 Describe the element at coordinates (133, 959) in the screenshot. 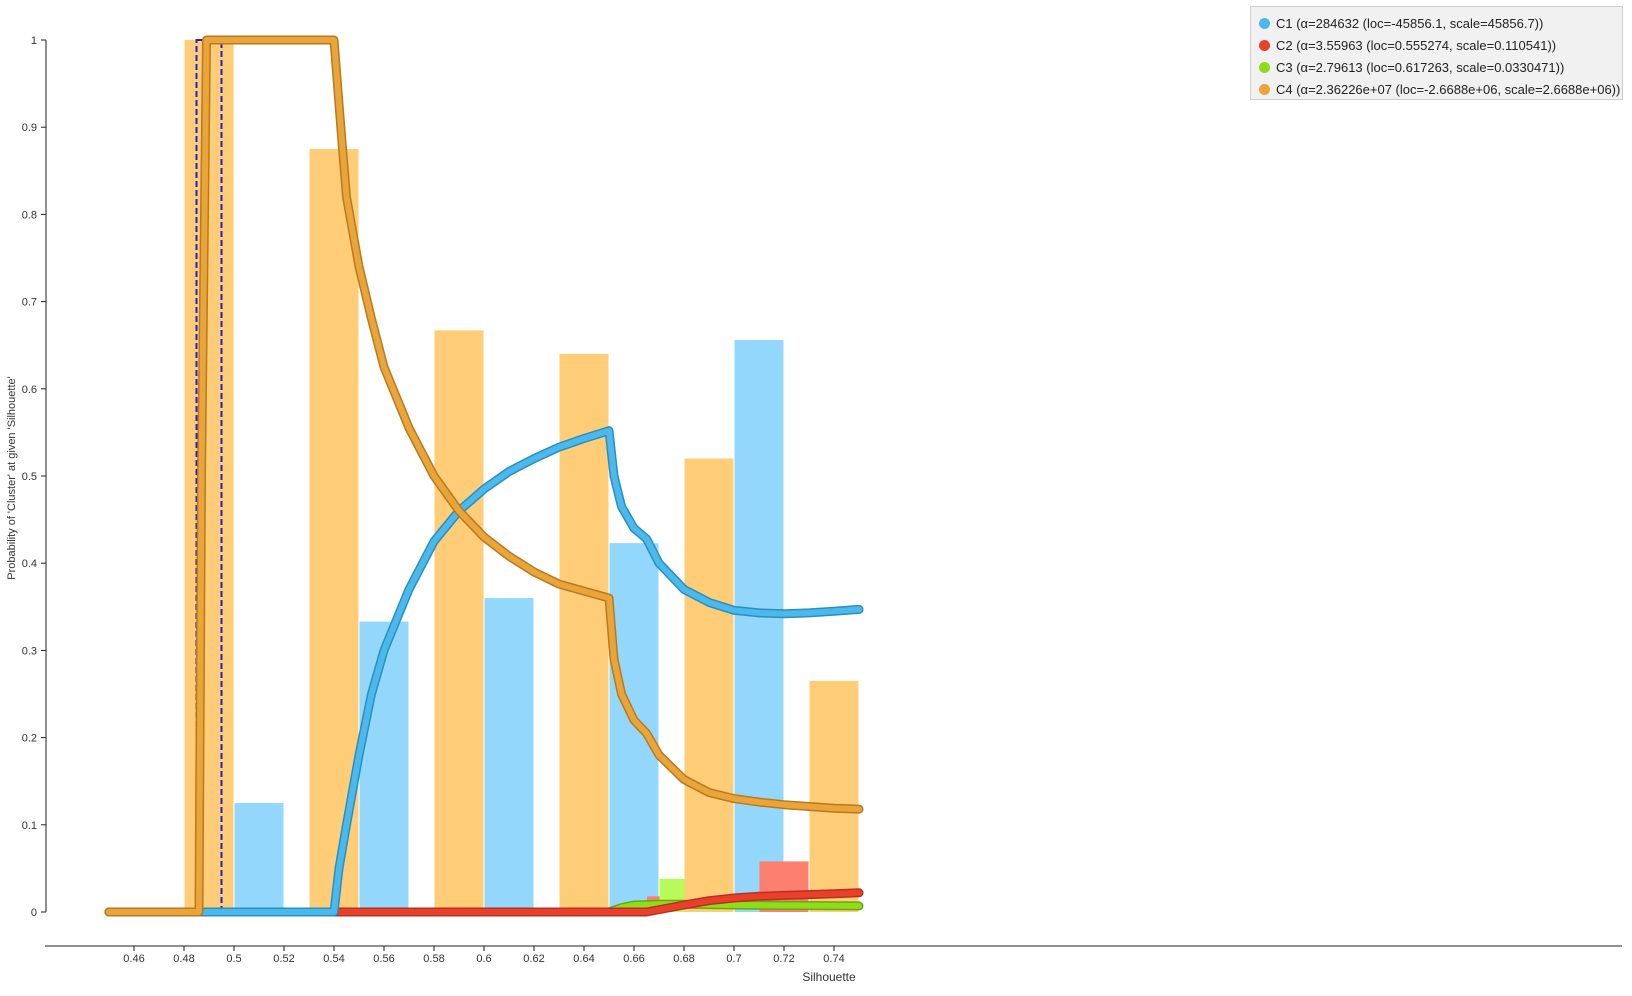

I see `x-tick-label: 0.46` at that location.